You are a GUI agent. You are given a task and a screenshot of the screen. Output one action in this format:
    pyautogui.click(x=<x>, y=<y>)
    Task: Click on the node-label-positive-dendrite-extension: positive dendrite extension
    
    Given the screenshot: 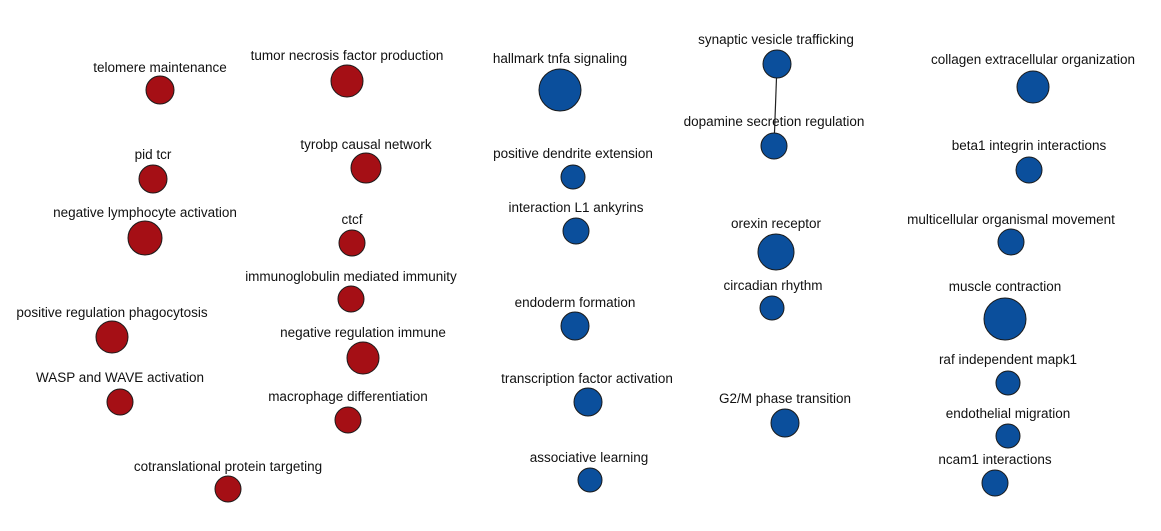 What is the action you would take?
    pyautogui.click(x=573, y=153)
    